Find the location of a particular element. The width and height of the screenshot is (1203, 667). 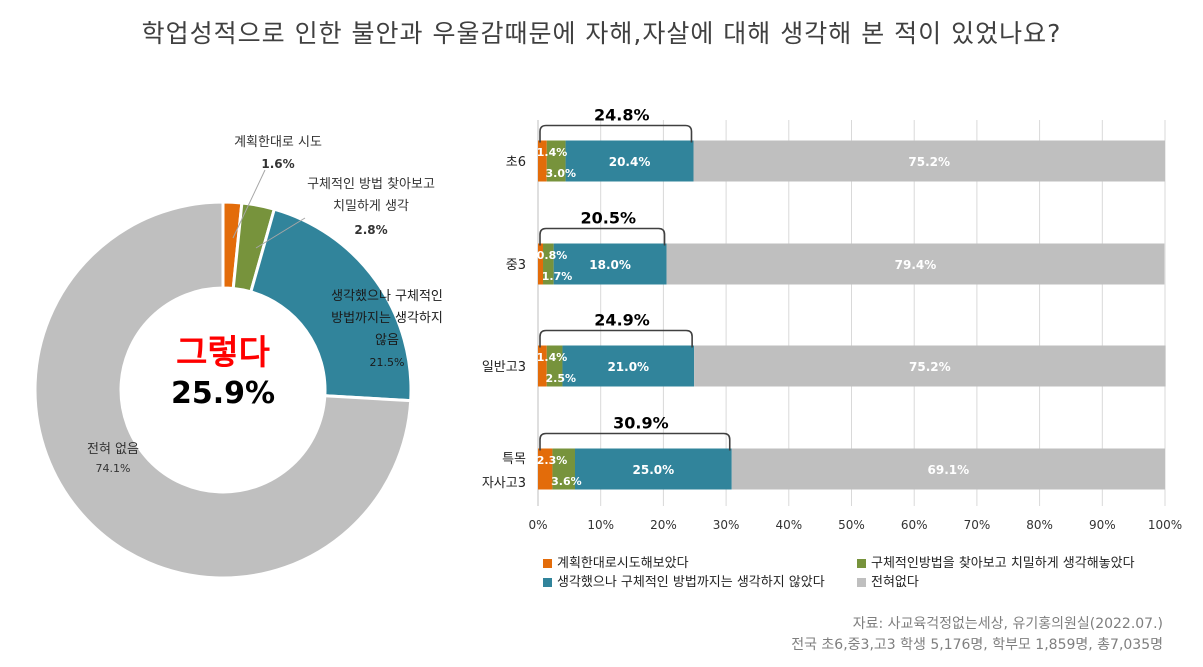

data-label: 79.4% is located at coordinates (916, 265).